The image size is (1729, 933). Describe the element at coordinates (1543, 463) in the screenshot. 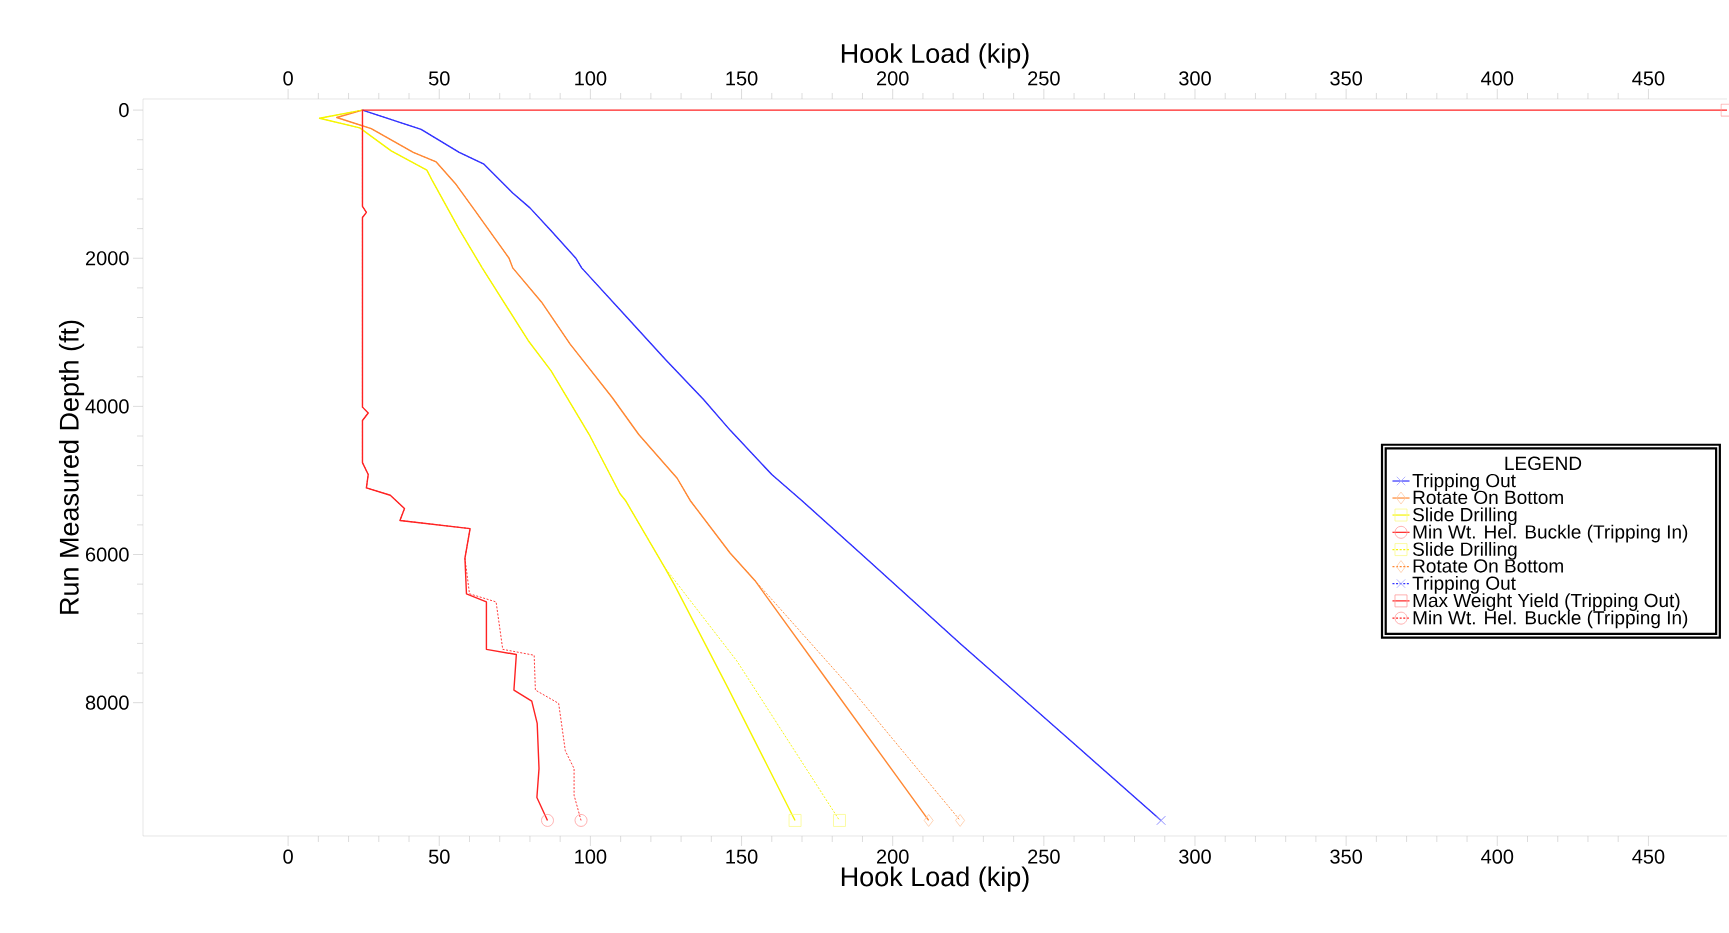

I see `legend-title: LEGEND` at that location.